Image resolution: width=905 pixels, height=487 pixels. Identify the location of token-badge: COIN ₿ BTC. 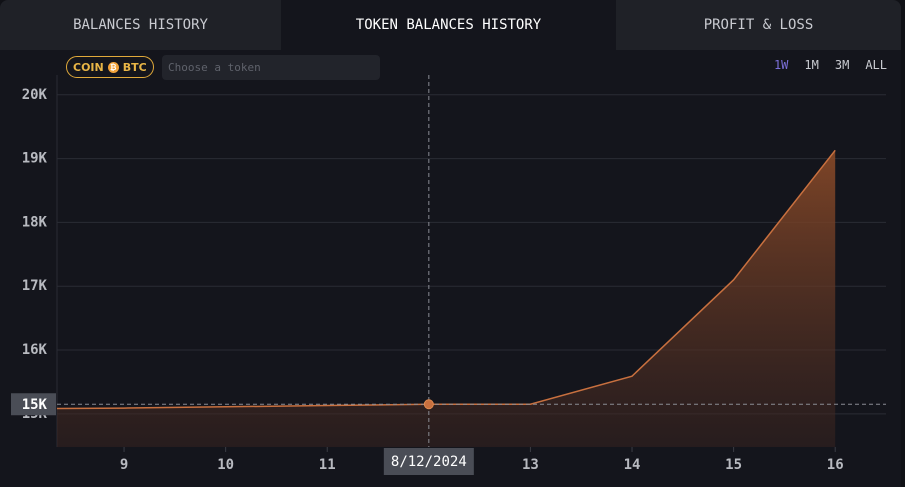
(110, 67).